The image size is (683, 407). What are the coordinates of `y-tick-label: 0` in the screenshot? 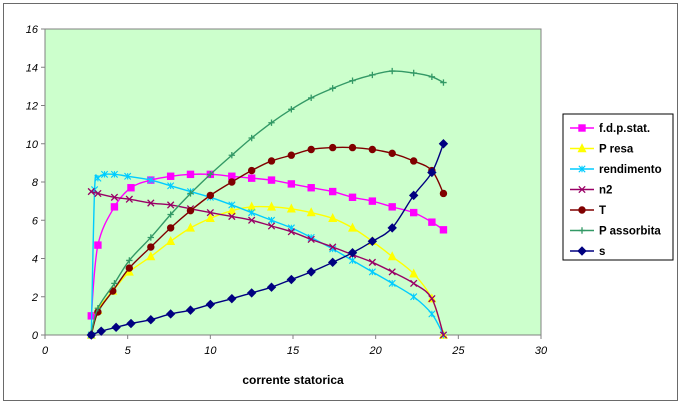 It's located at (35, 336).